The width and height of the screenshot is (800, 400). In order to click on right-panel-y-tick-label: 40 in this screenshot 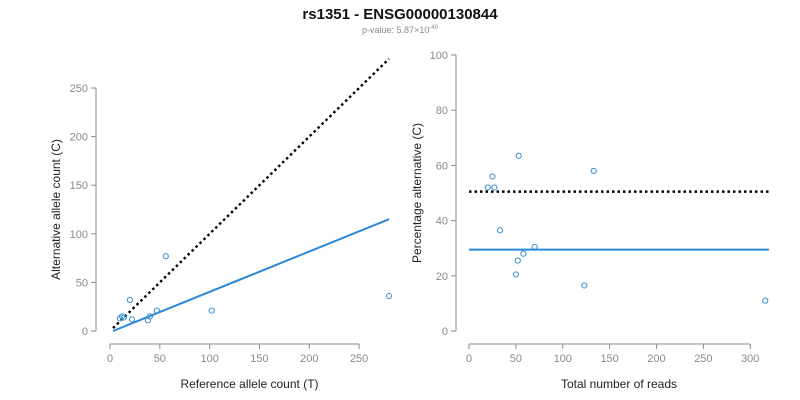, I will do `click(442, 222)`.